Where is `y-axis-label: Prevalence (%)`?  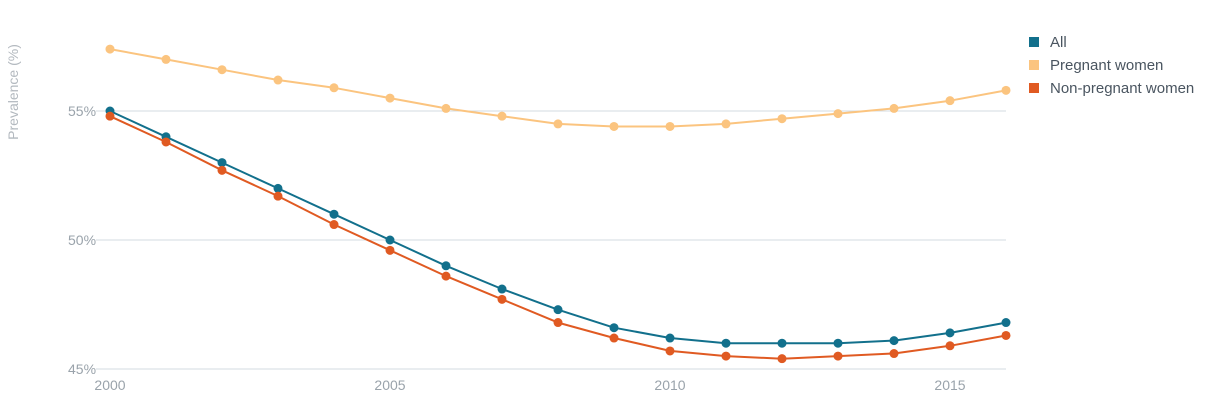 y-axis-label: Prevalence (%) is located at coordinates (13, 92).